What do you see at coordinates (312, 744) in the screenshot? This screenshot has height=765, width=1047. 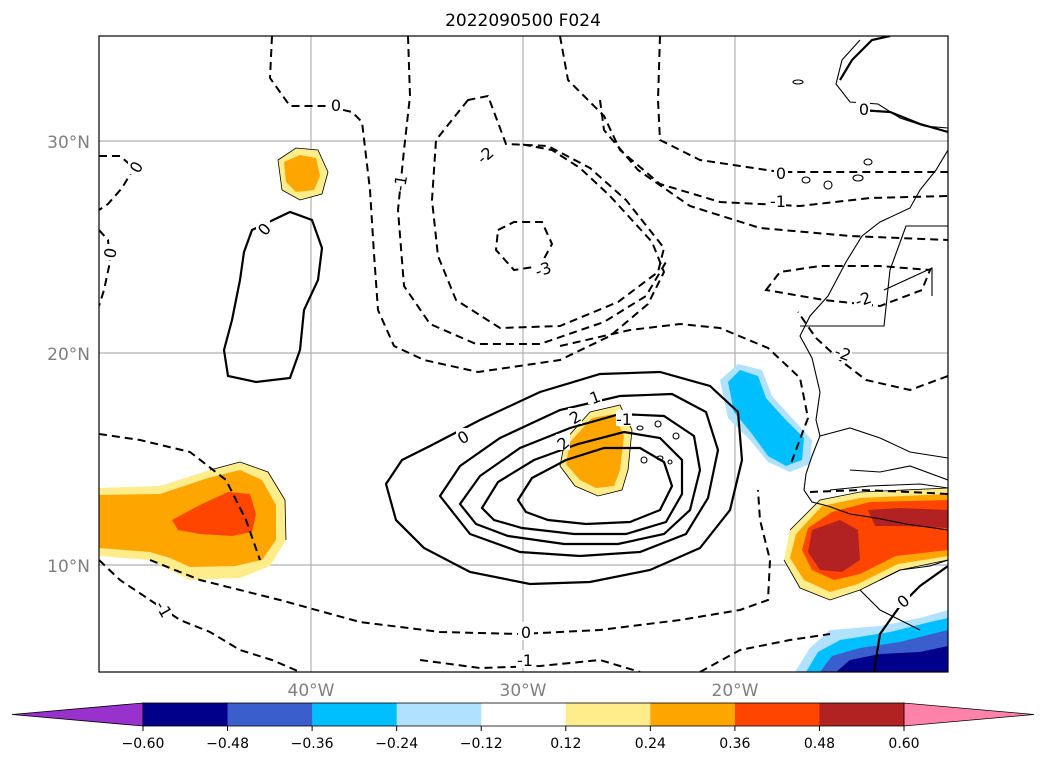 I see `colorbar-tick-label: −0.36` at bounding box center [312, 744].